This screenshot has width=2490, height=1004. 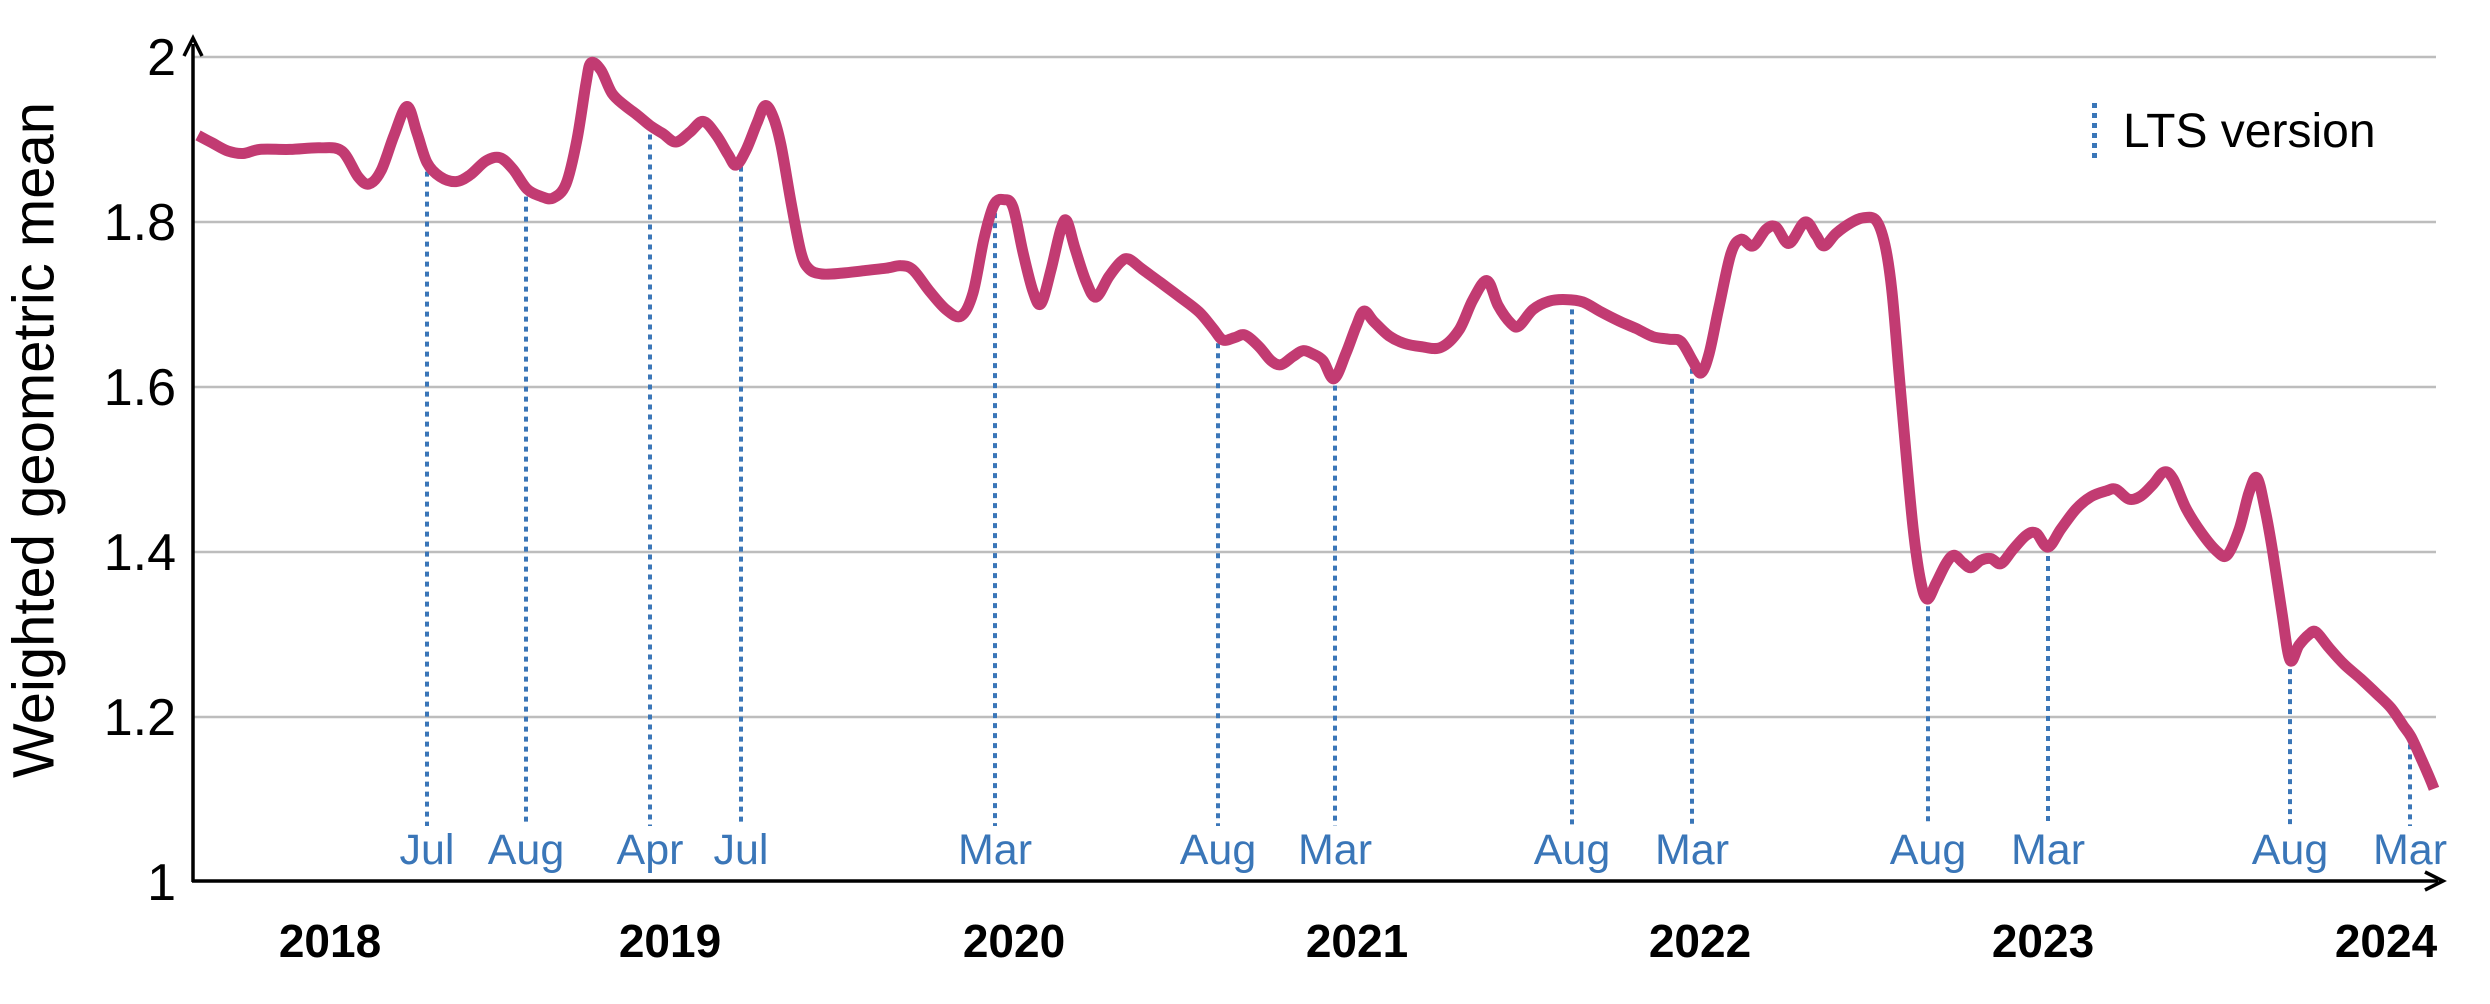 I want to click on y-tick-label: 1.2, so click(x=140, y=718).